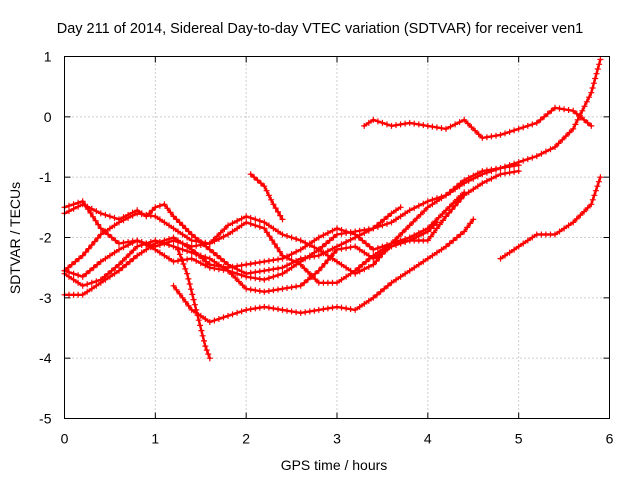  I want to click on x-axis-label: GPS time / hours, so click(334, 465).